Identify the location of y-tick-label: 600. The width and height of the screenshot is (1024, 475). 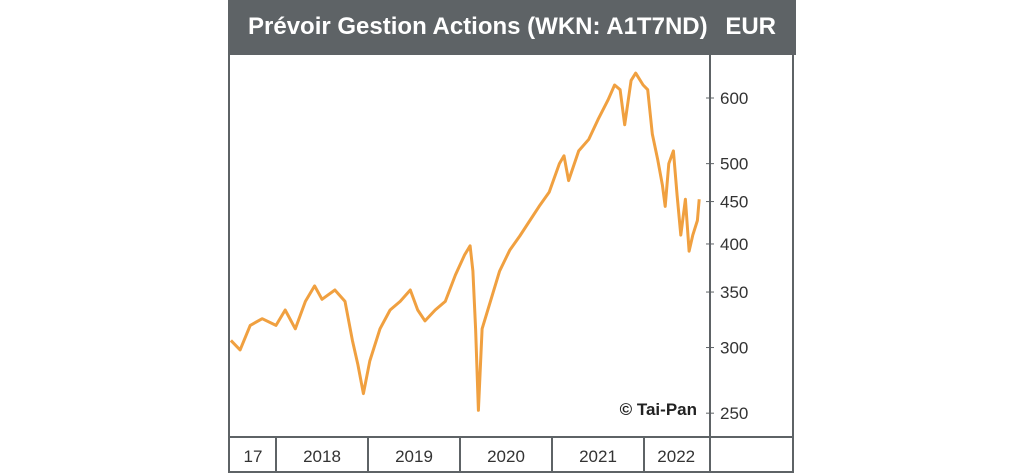
(734, 98).